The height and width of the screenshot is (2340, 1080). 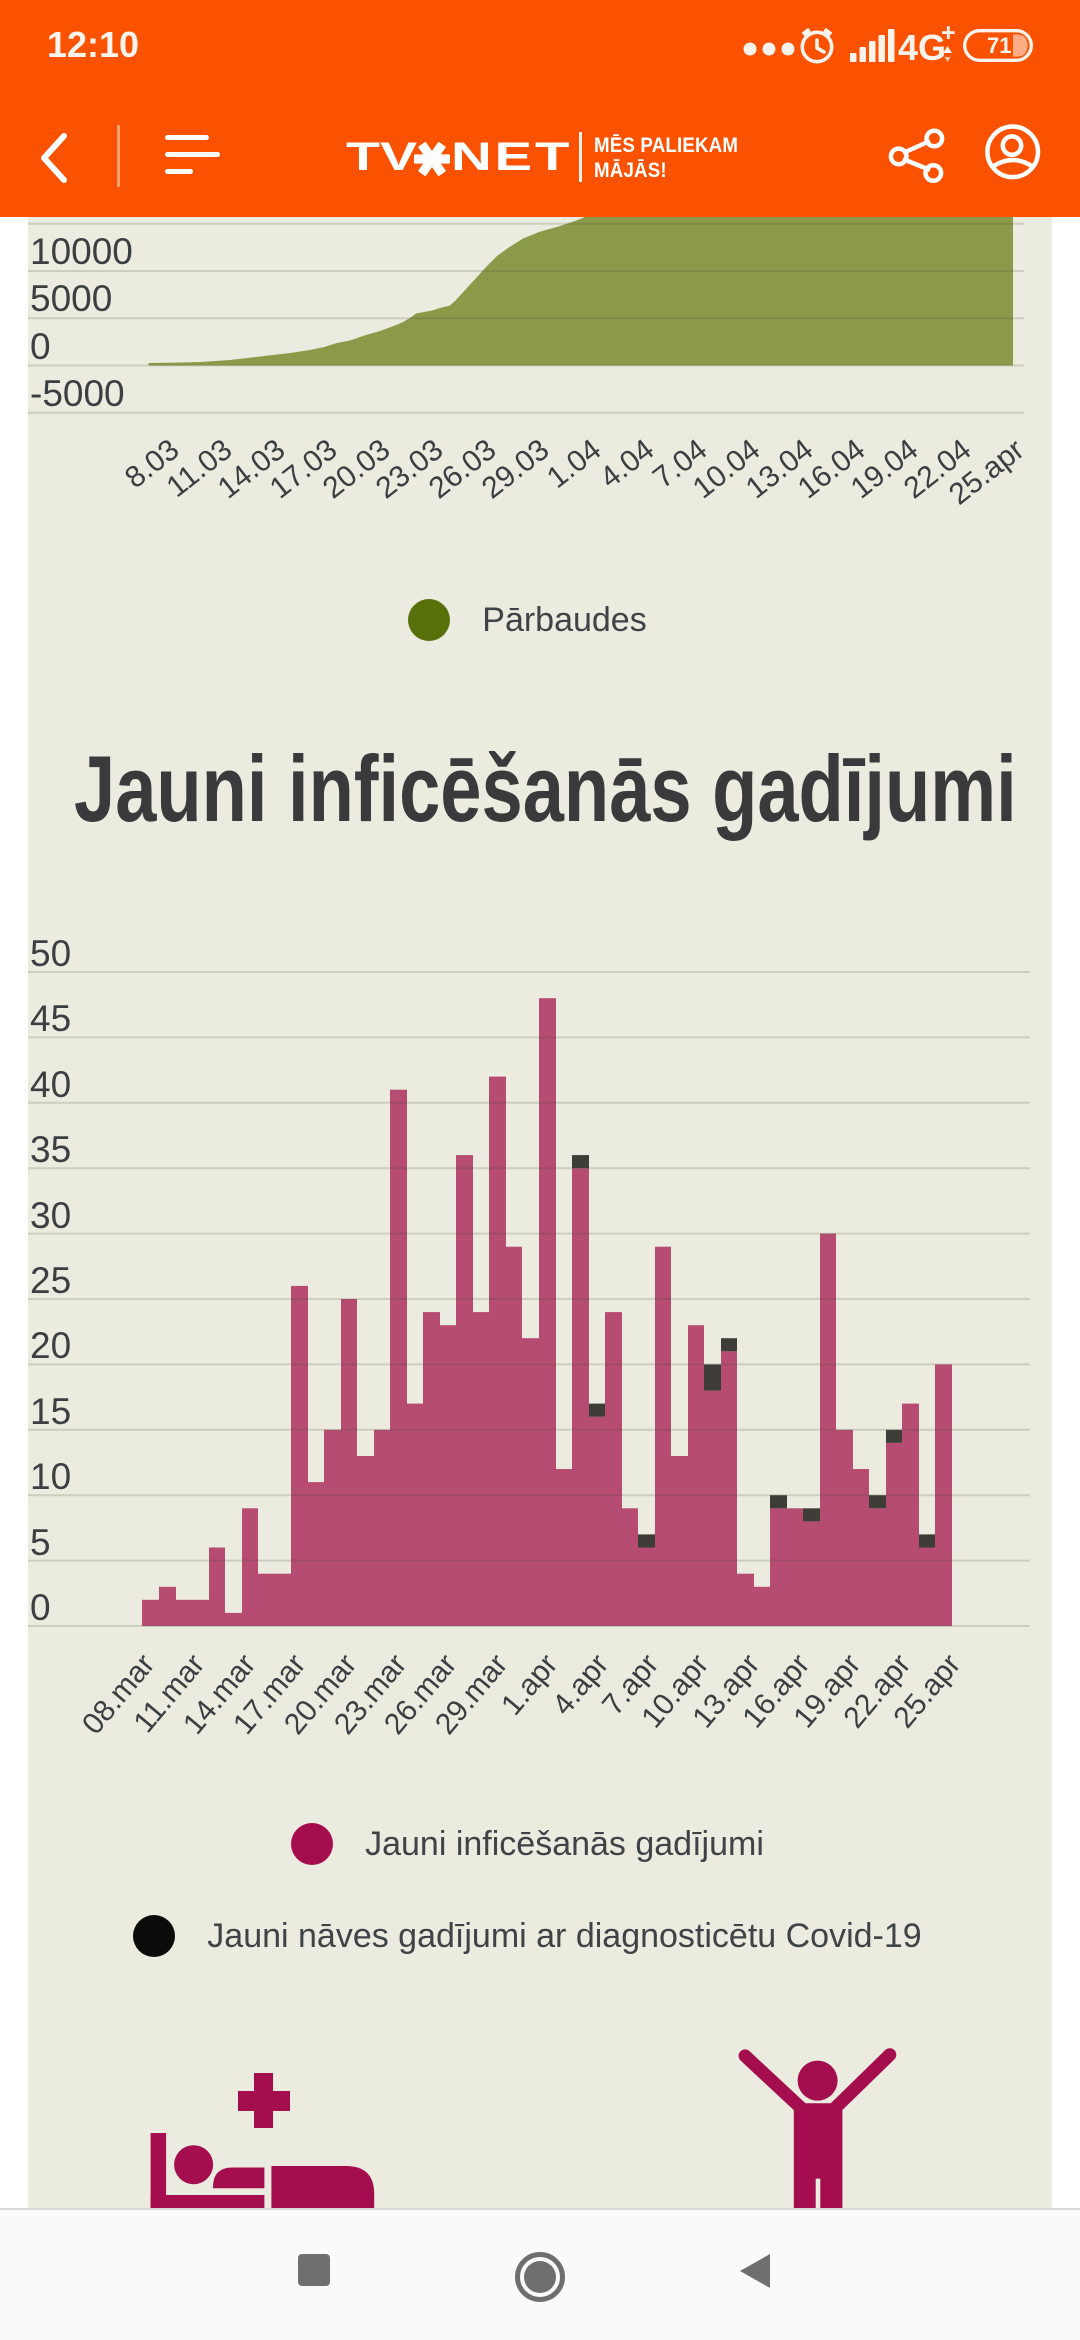 I want to click on svg-text: 71, so click(x=999, y=45).